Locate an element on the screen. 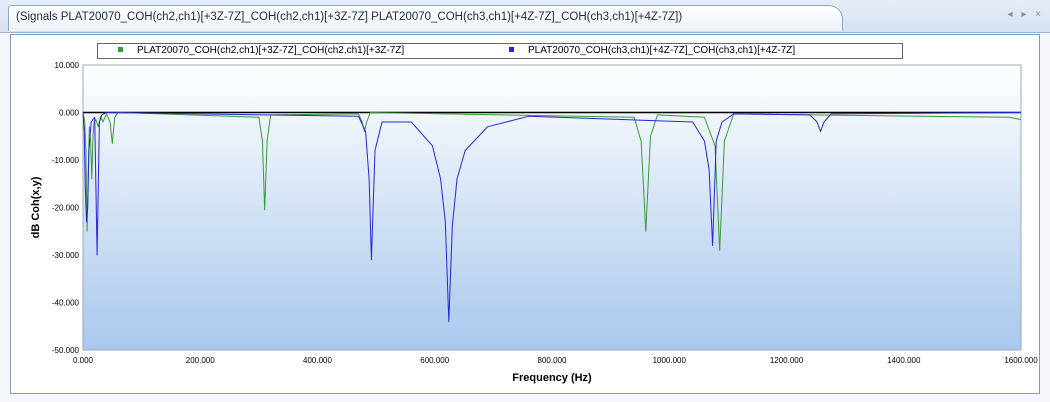  y-tick-label: -50.000 is located at coordinates (66, 350).